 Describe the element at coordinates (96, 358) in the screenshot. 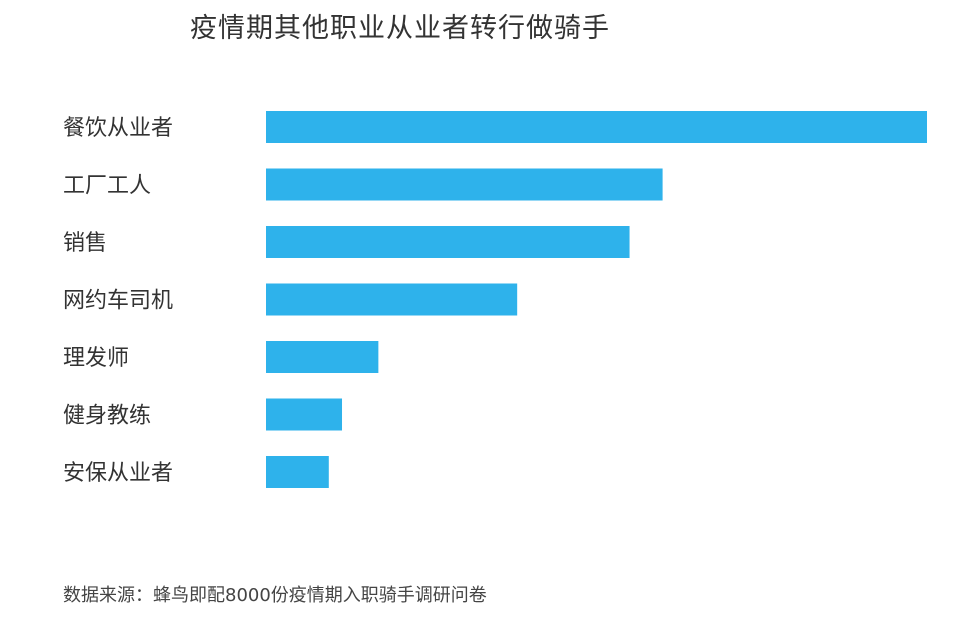

I see `category-label: 理发师` at that location.